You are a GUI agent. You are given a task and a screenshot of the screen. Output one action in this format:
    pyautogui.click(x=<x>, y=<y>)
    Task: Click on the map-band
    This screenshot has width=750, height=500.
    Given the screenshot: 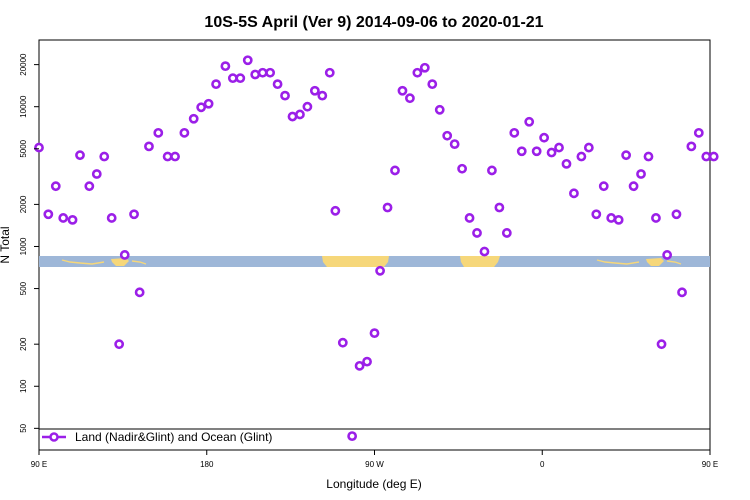 What is the action you would take?
    pyautogui.click(x=374, y=261)
    